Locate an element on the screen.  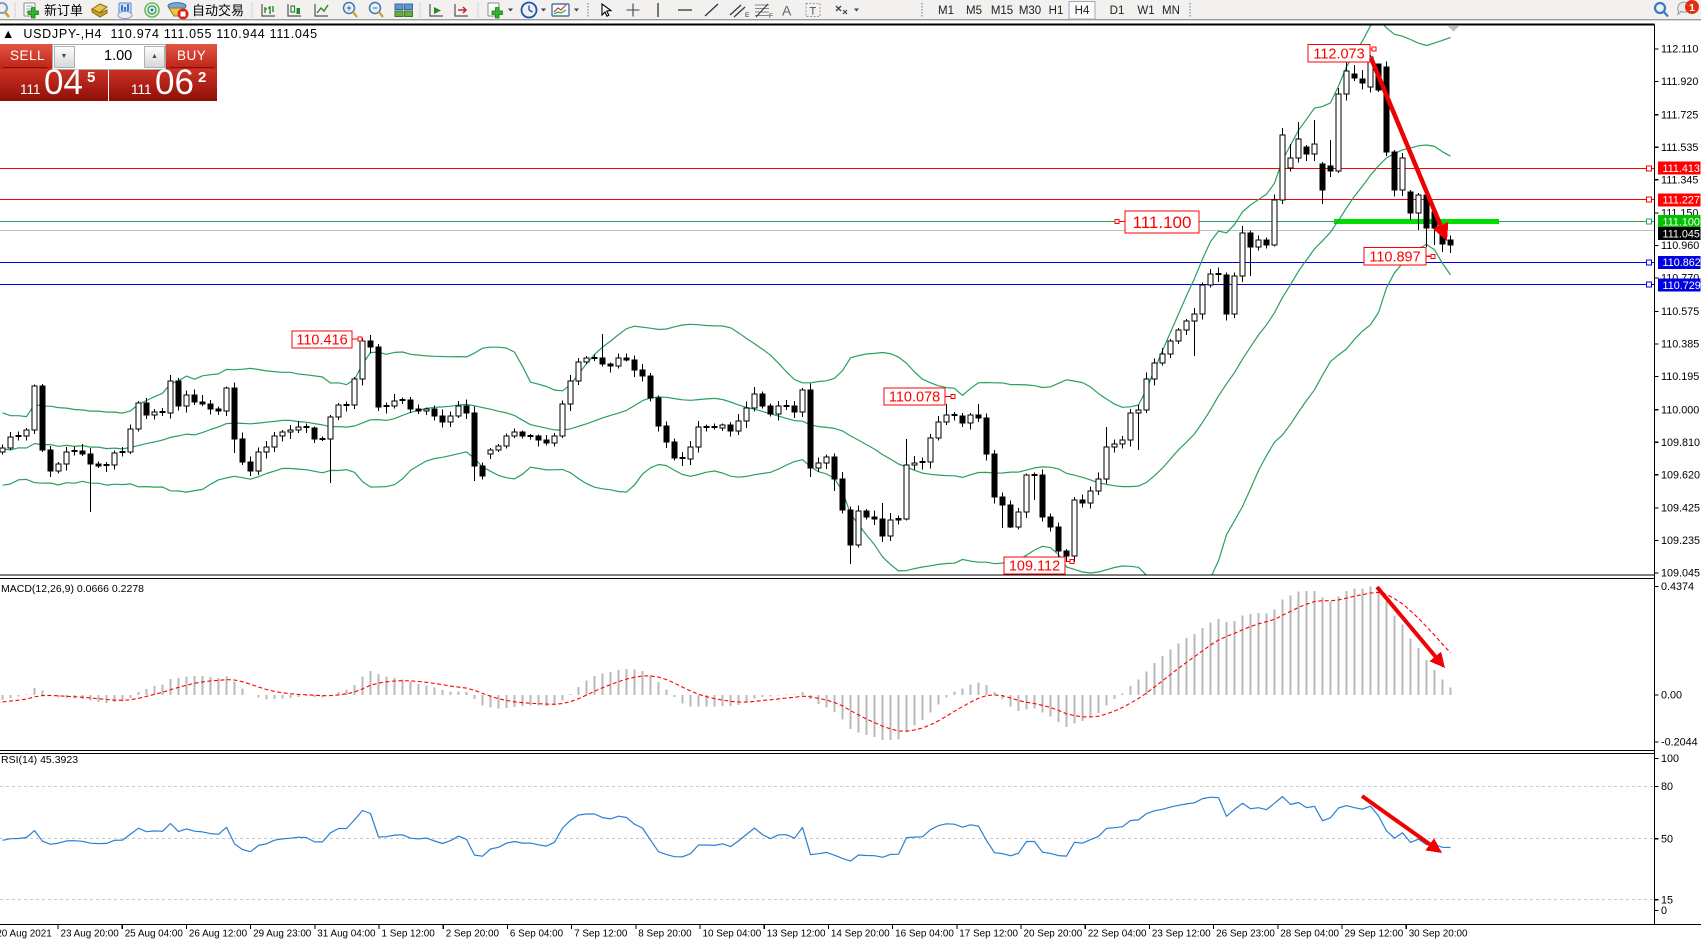
svg-text: 22 Sep 04:00 is located at coordinates (1117, 934).